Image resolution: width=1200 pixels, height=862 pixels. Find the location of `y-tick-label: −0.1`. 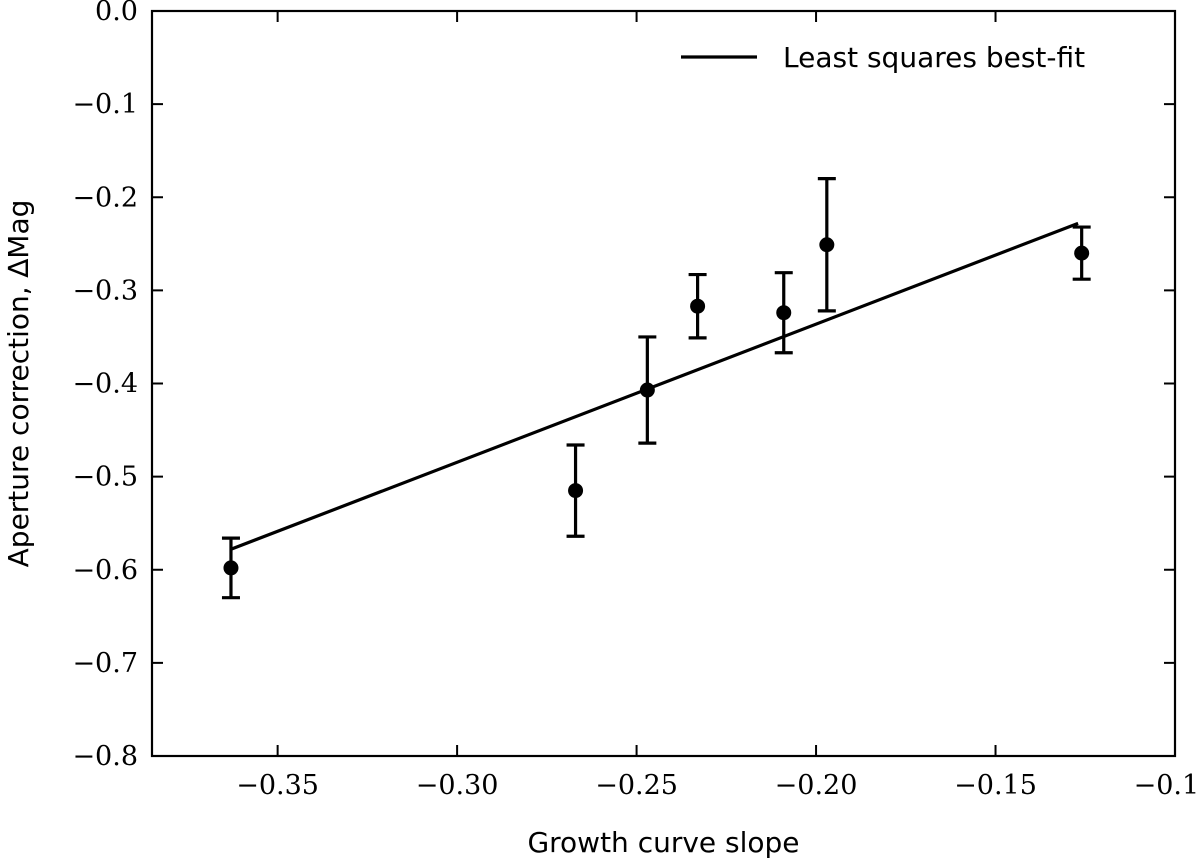

y-tick-label: −0.1 is located at coordinates (105, 104).